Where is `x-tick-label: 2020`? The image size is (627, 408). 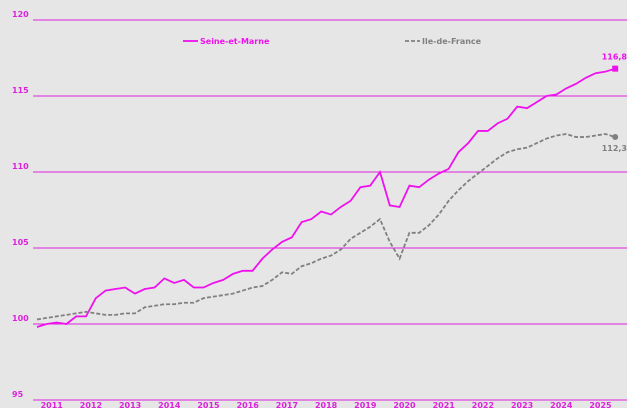
x-tick-label: 2020 is located at coordinates (404, 404).